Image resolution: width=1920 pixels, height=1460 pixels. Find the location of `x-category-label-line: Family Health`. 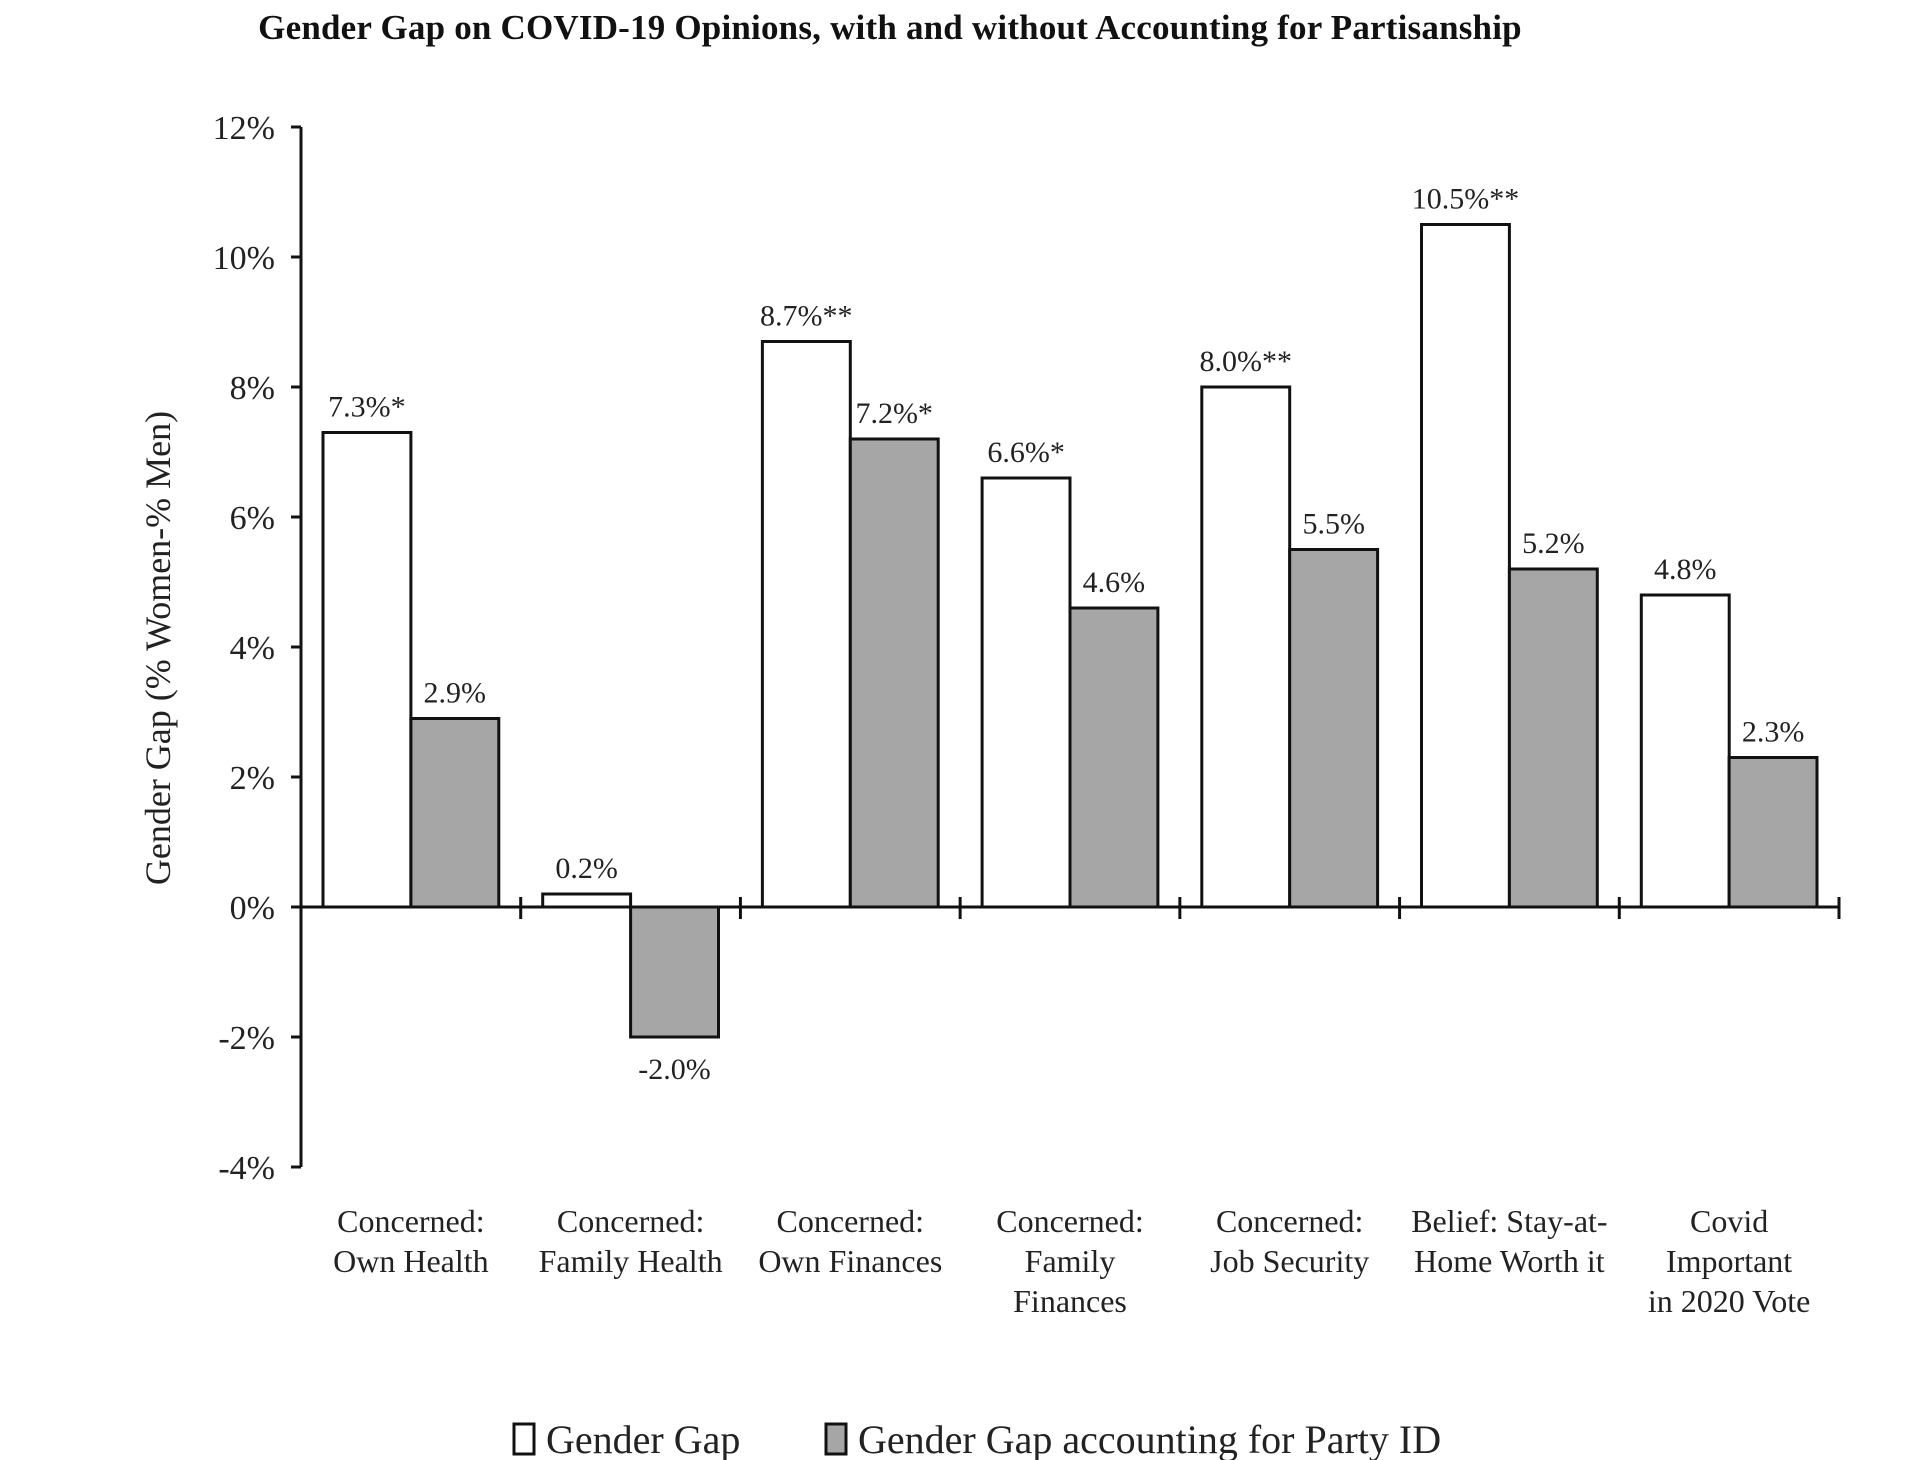

x-category-label-line: Family Health is located at coordinates (631, 1261).